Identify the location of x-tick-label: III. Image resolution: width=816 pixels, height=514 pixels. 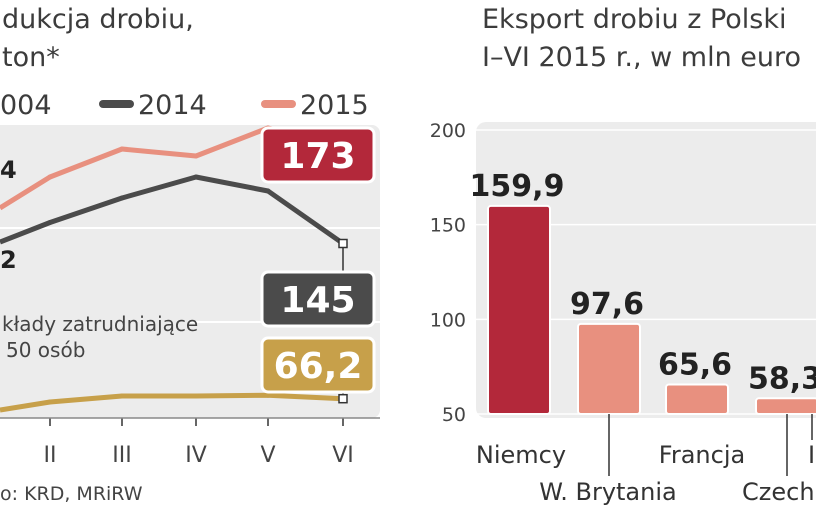
(121, 455).